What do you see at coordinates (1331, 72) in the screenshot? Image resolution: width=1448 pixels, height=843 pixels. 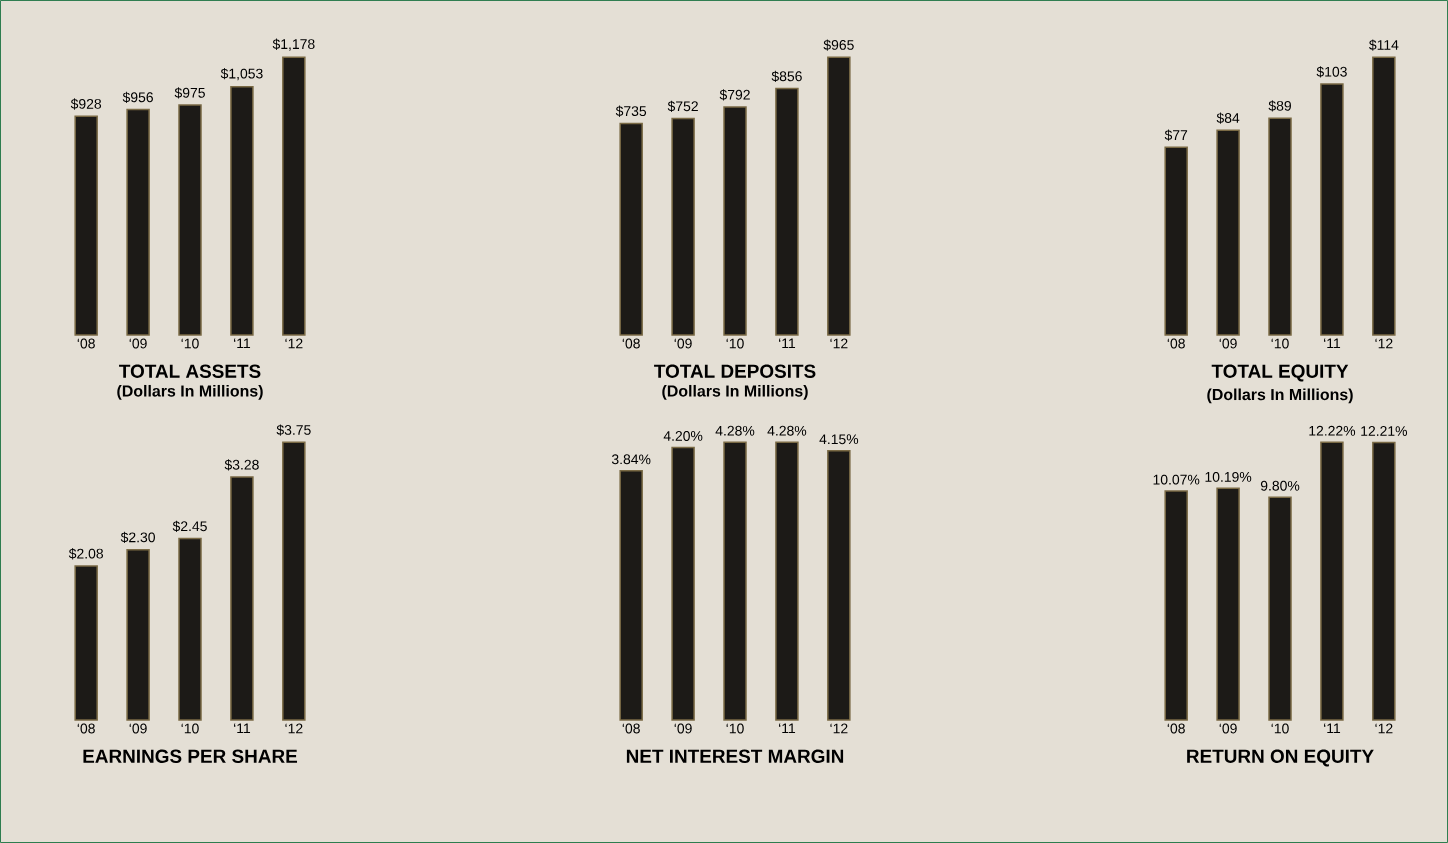 I see `data-label: $103` at bounding box center [1331, 72].